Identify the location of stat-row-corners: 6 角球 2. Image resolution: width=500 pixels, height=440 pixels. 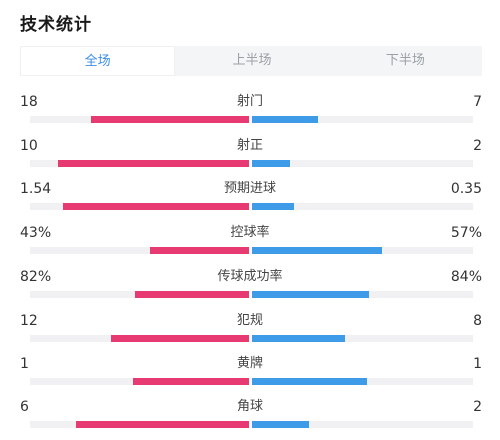
(250, 418).